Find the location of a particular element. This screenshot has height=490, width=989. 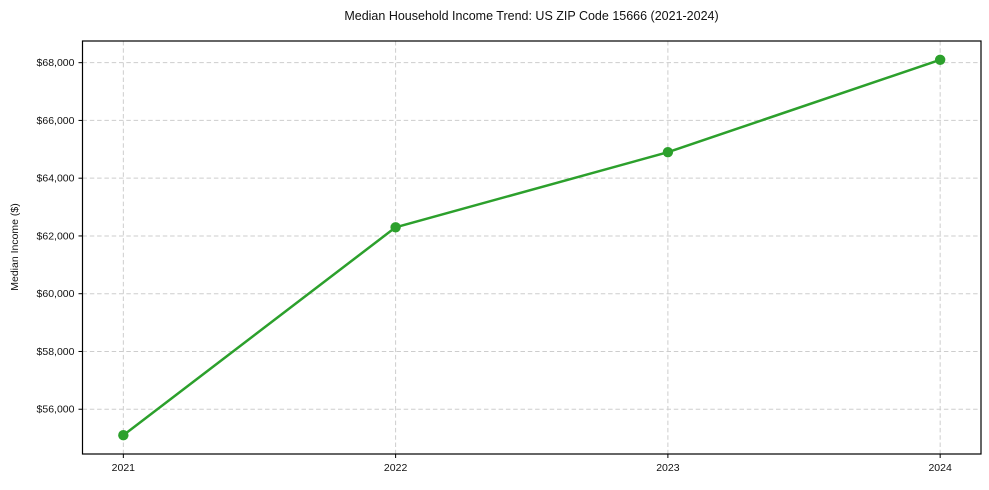

y-tick-label: $62,000 is located at coordinates (56, 236).